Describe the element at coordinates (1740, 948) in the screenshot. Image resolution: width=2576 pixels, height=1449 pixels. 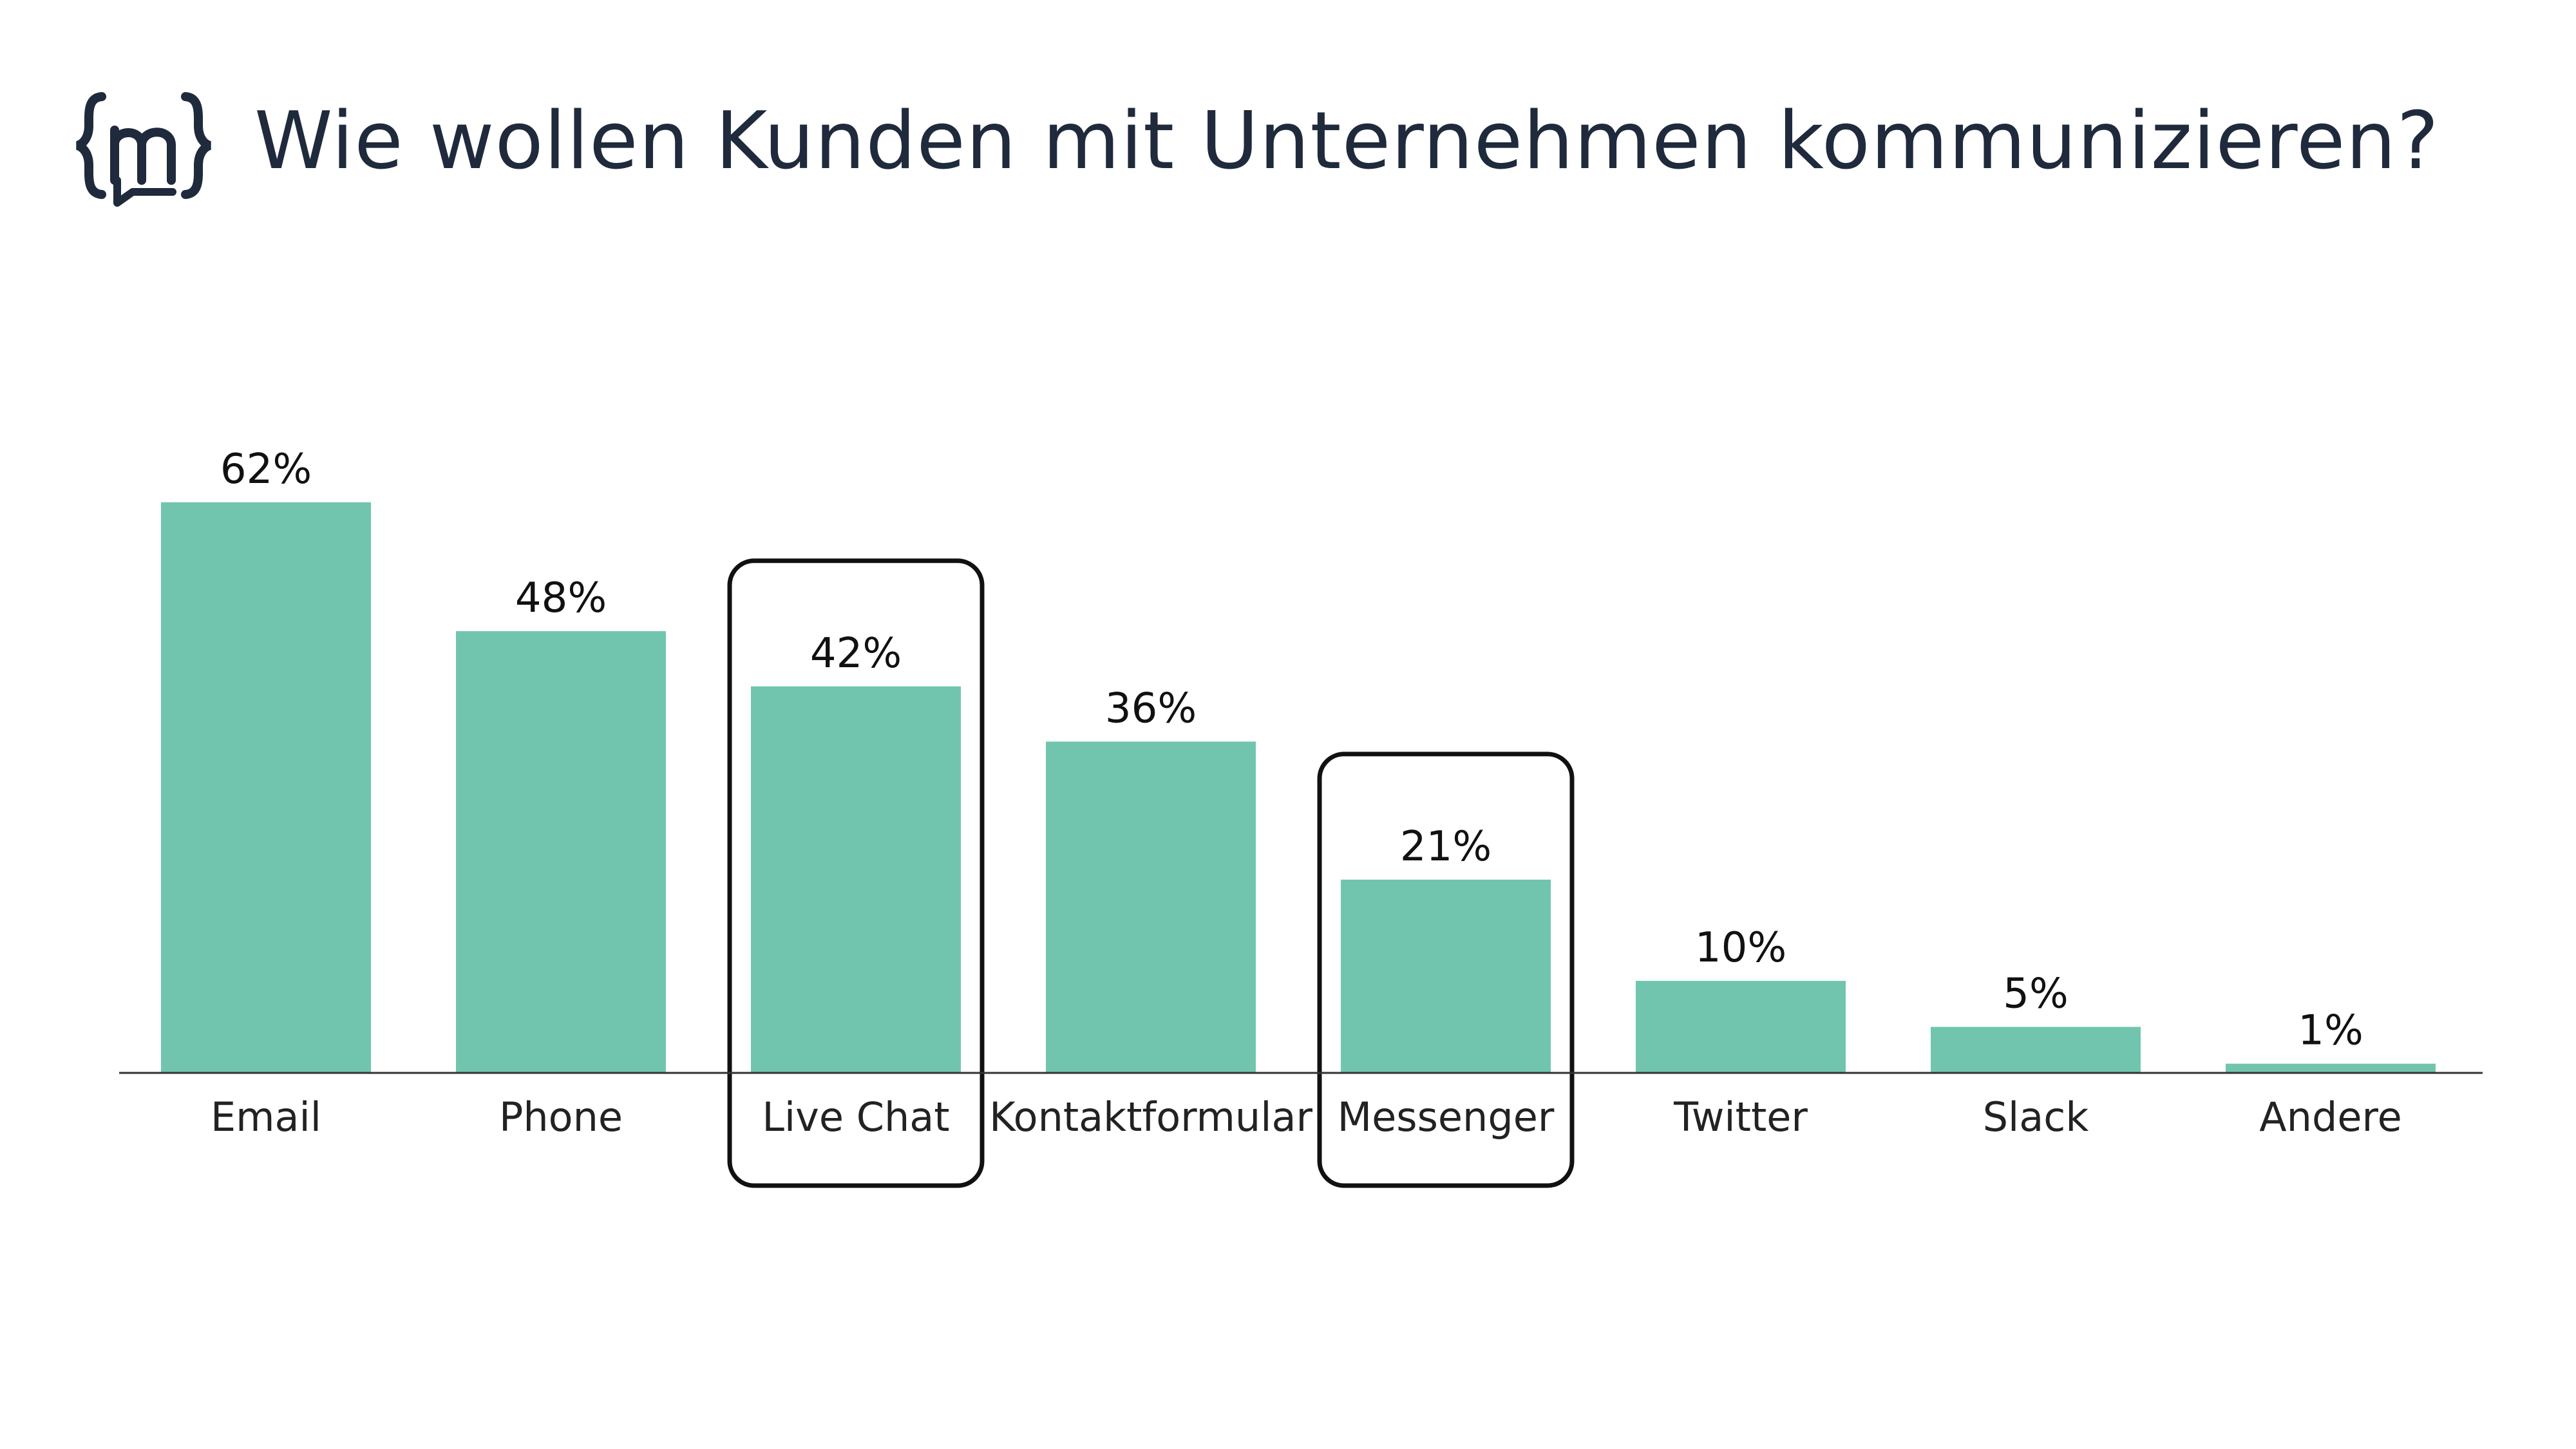
I see `value-label-twitter: 10%` at that location.